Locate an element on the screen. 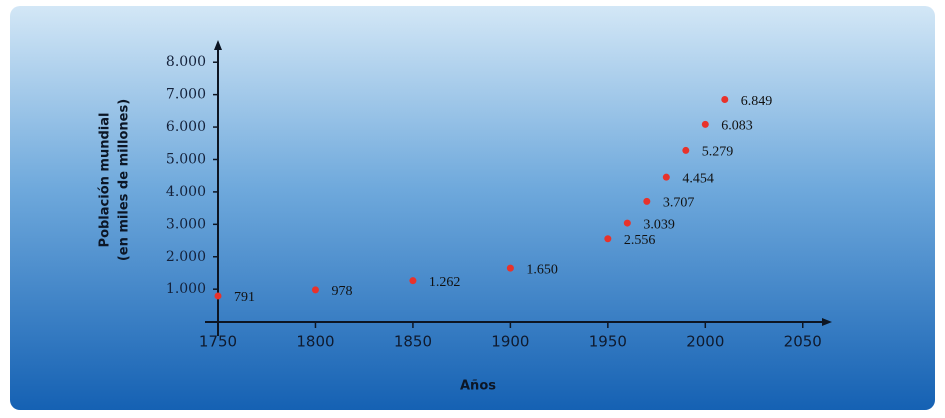 The width and height of the screenshot is (945, 418). x-label: Años is located at coordinates (478, 386).